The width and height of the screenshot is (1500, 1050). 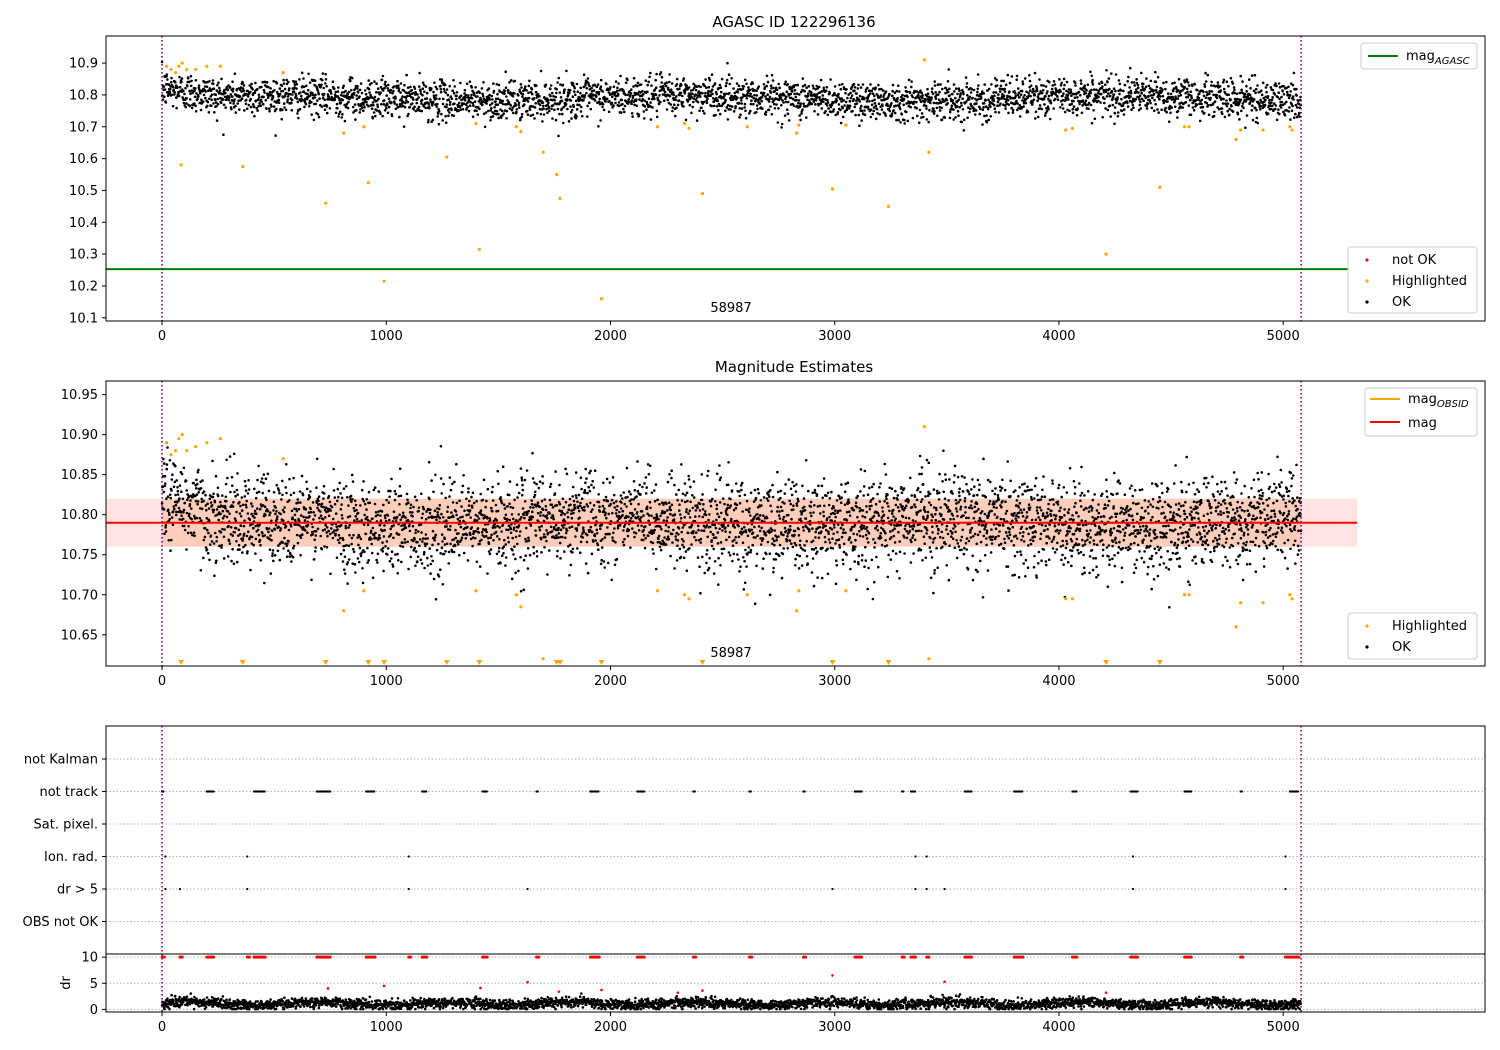 What do you see at coordinates (772, 993) in the screenshot?
I see `dr-panel: 0 1000 2000 3000 4000 5000 0 5 10 dr` at bounding box center [772, 993].